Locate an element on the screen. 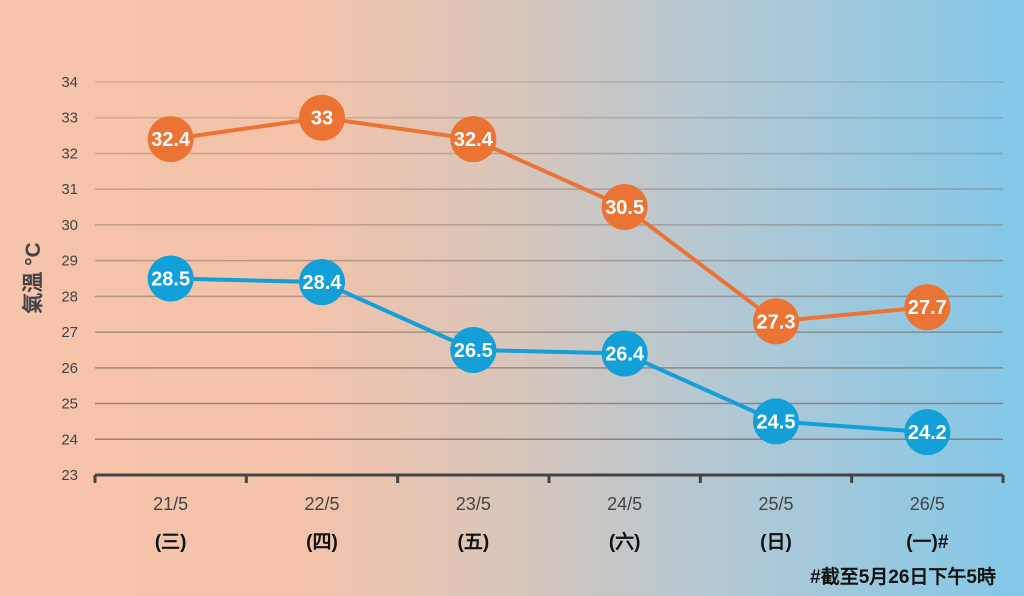 The height and width of the screenshot is (596, 1024). weekday-label: (六) is located at coordinates (625, 541).